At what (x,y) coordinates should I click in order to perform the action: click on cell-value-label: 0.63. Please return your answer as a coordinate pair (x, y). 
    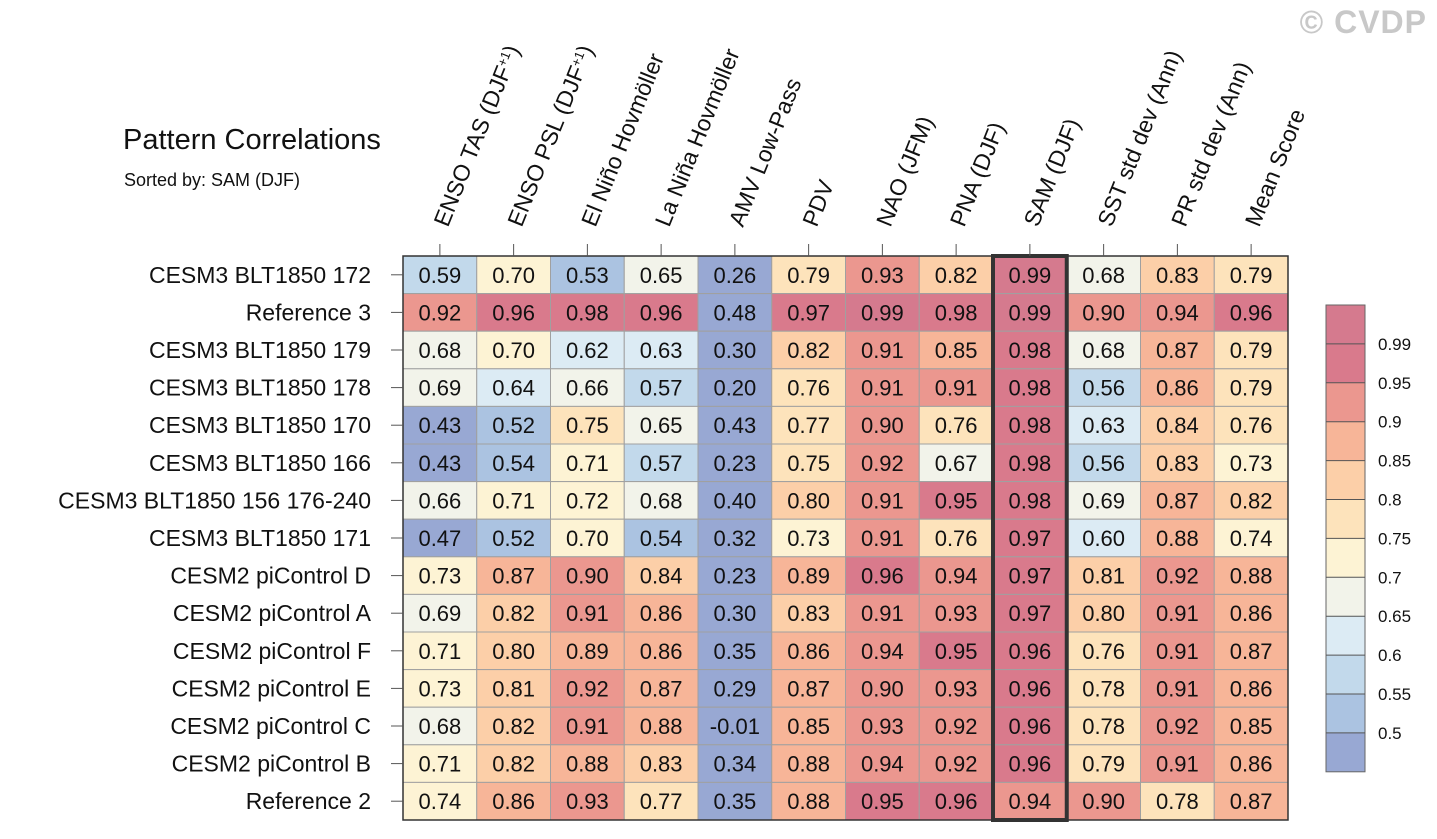
    Looking at the image, I should click on (661, 350).